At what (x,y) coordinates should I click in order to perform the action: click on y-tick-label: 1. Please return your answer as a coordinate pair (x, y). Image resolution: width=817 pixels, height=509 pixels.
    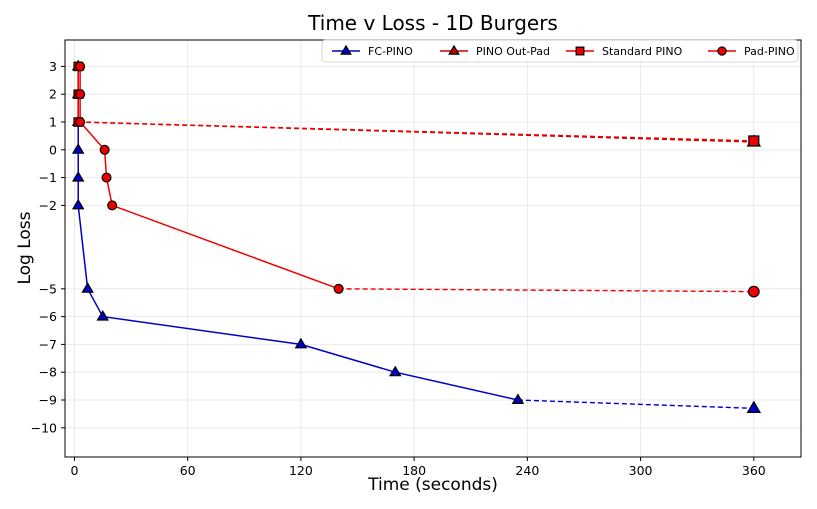
    Looking at the image, I should click on (53, 122).